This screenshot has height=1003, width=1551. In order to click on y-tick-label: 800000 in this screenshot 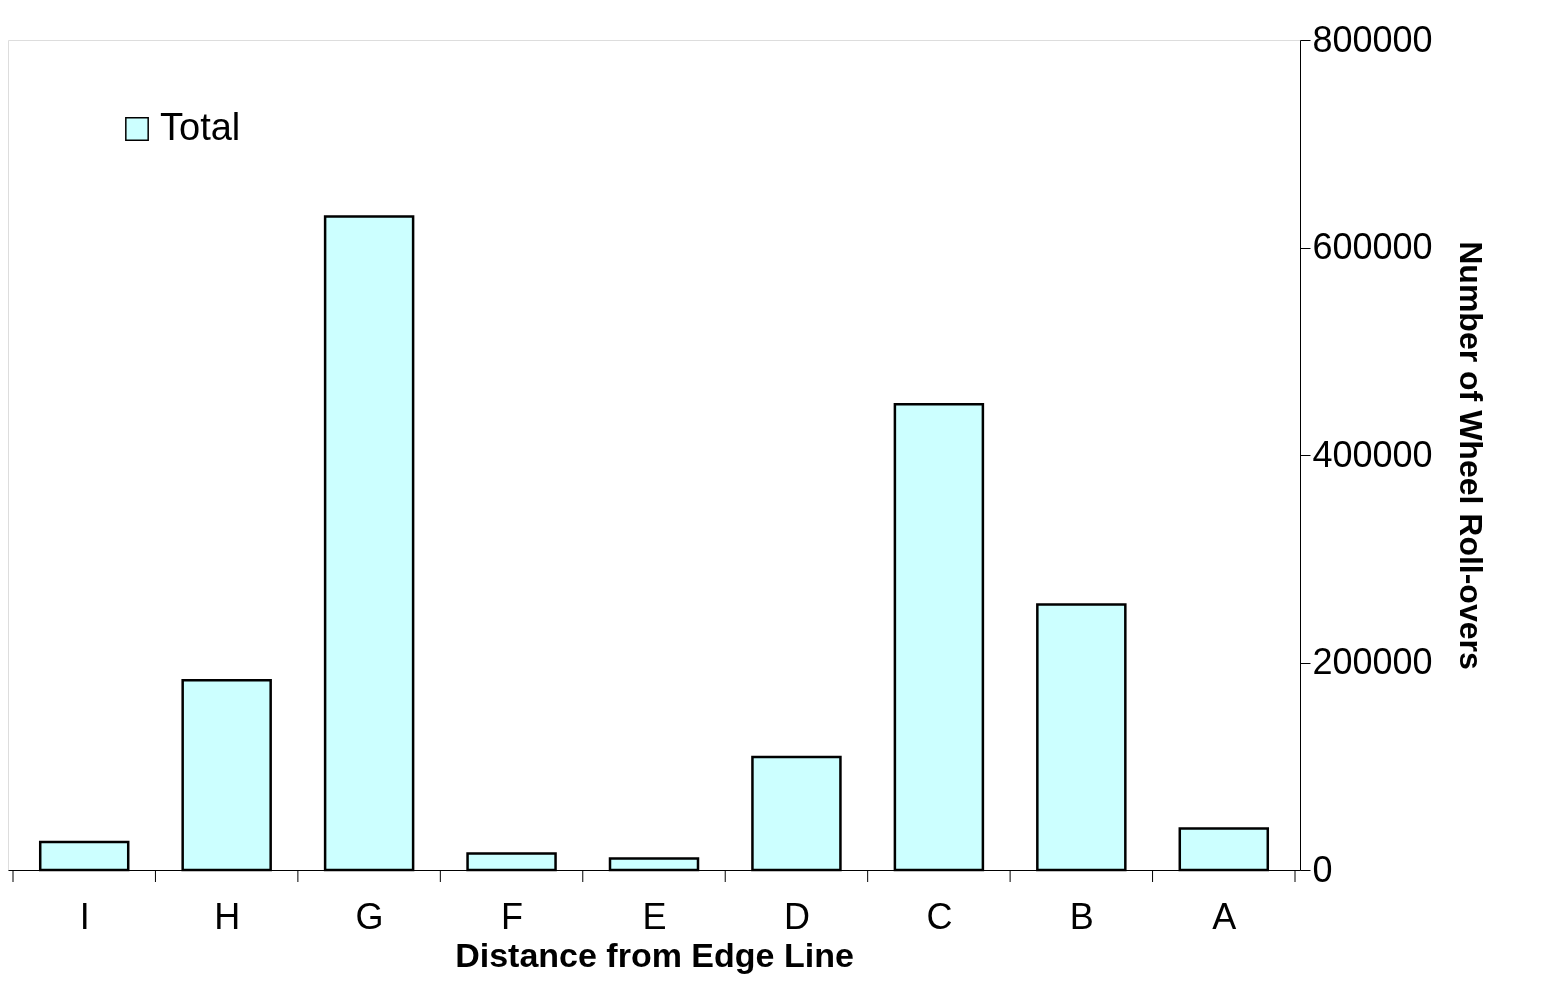, I will do `click(1372, 39)`.